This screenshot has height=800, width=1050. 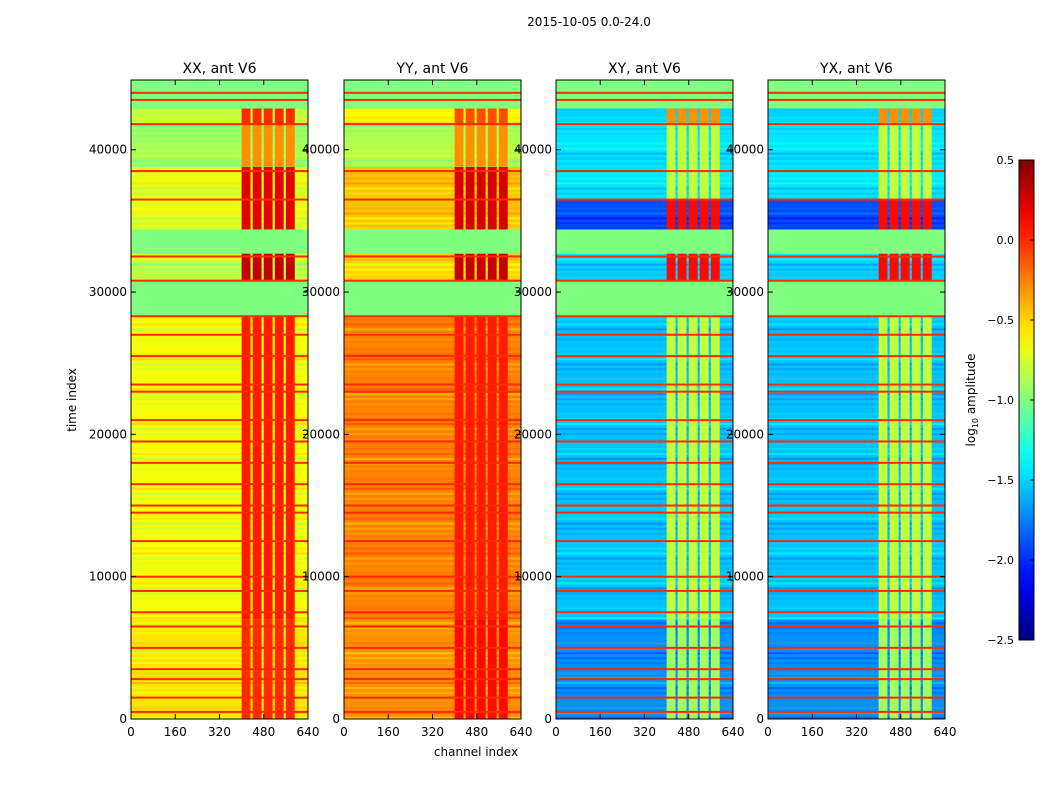 I want to click on x-tick-label: 0, so click(x=344, y=732).